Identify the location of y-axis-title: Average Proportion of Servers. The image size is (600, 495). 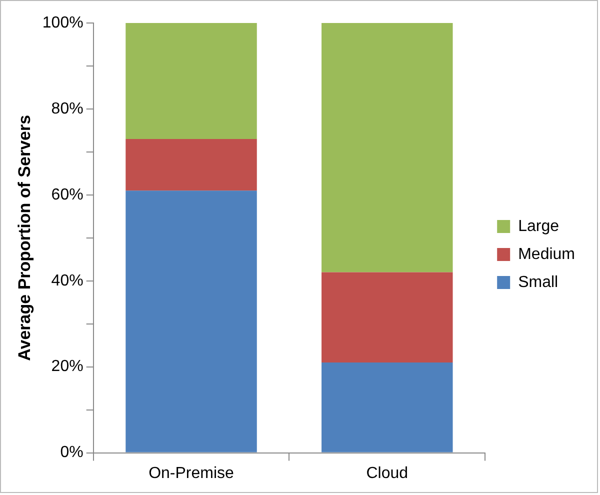
(24, 237).